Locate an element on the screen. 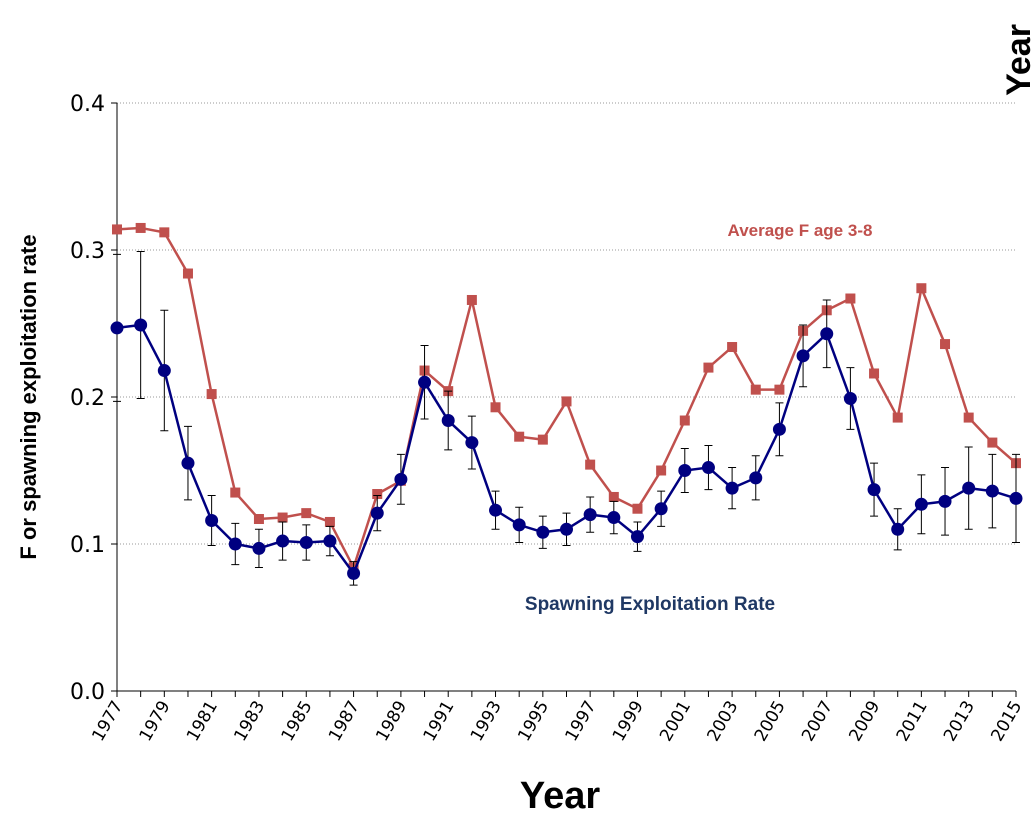 This screenshot has height=825, width=1033. y-axis-title: F or spawning exploitation rate is located at coordinates (28, 396).